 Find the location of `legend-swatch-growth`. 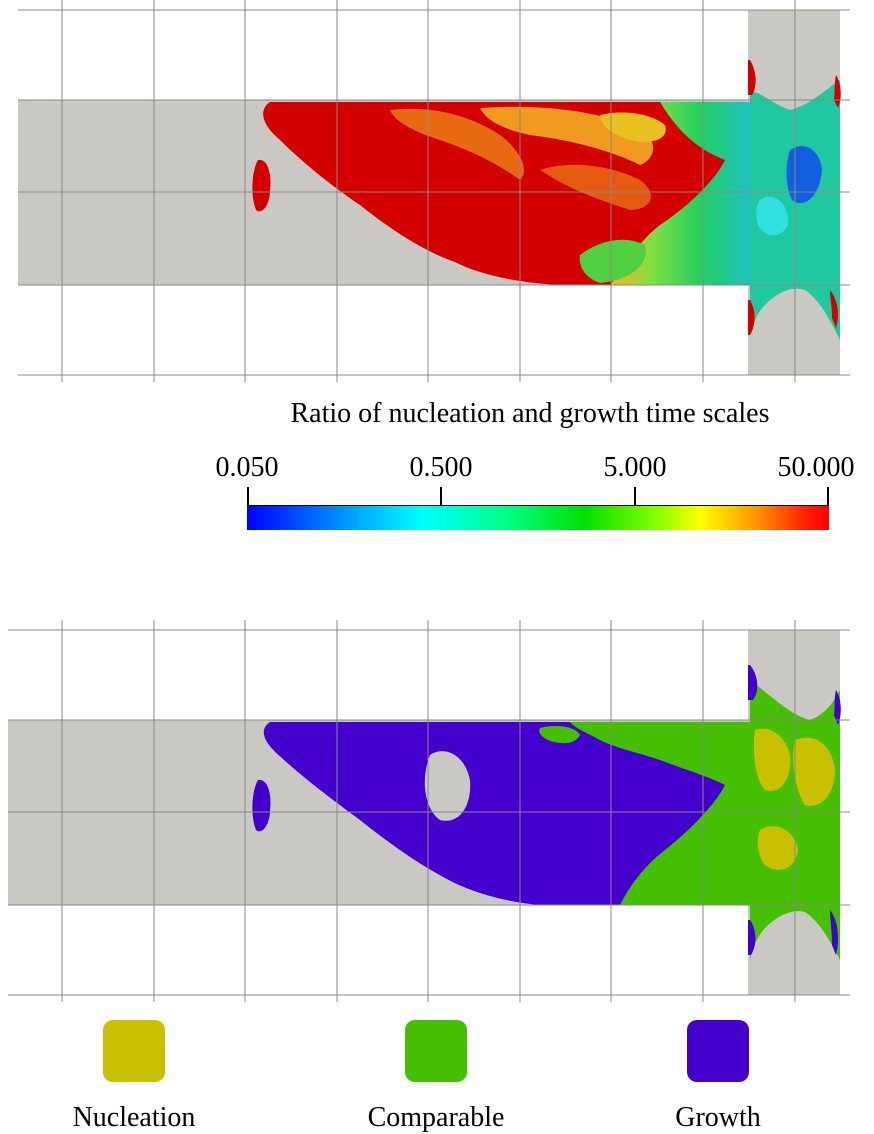

legend-swatch-growth is located at coordinates (718, 1051).